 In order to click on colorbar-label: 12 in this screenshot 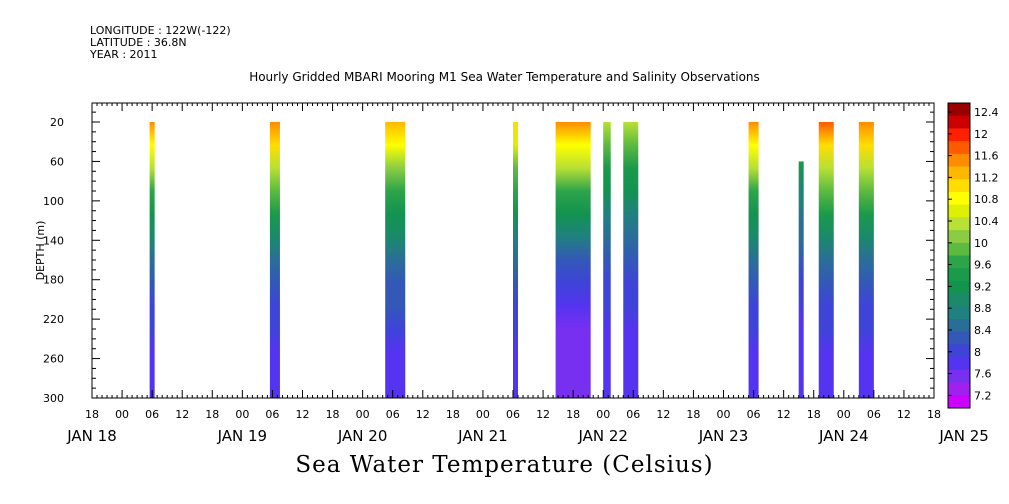, I will do `click(981, 134)`.